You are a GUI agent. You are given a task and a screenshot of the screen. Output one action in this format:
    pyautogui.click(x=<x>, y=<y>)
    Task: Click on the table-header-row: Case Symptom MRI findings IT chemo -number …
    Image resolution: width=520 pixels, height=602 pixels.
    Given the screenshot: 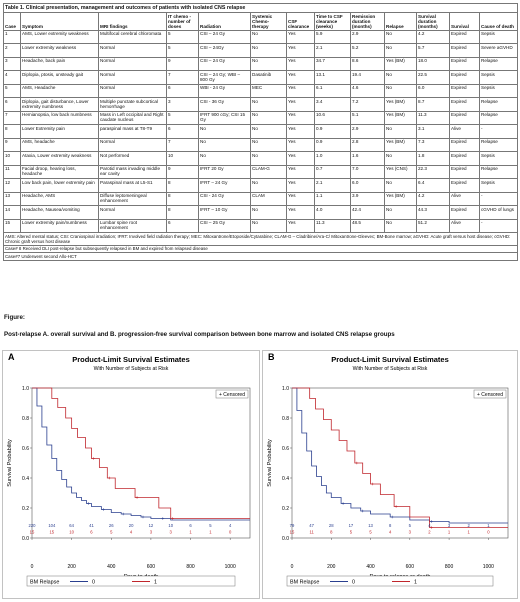 What is the action you would take?
    pyautogui.click(x=261, y=21)
    